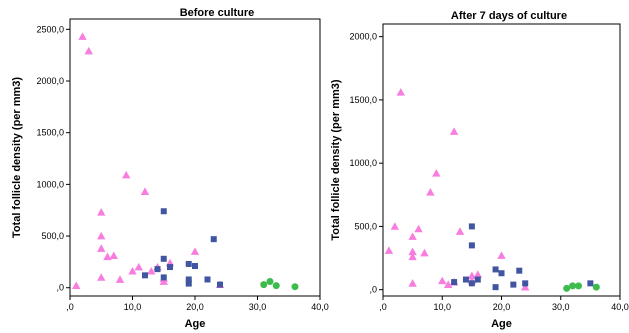  I want to click on panel1-x-tick-label: 30,0, so click(258, 307).